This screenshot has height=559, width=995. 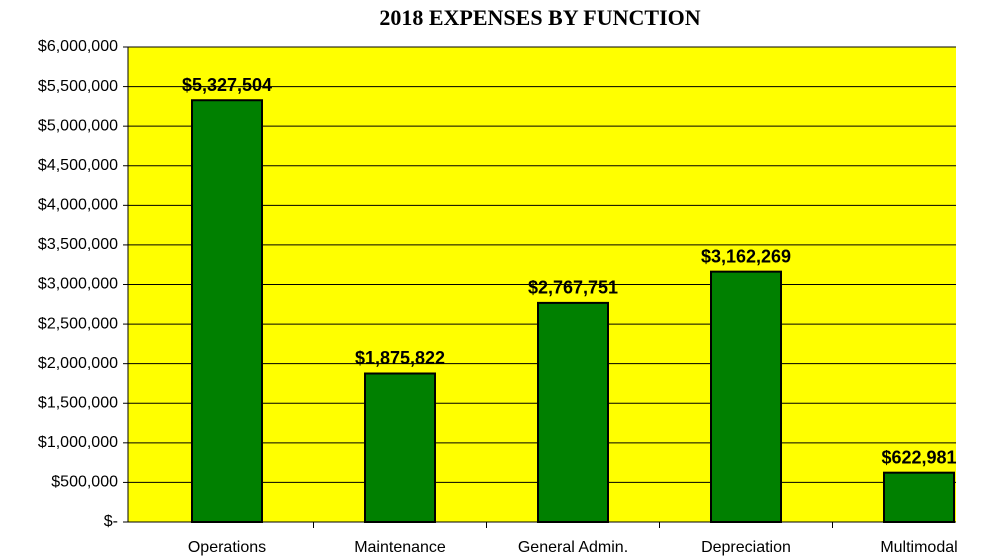 What do you see at coordinates (918, 547) in the screenshot?
I see `x-tick-label: Multimodal` at bounding box center [918, 547].